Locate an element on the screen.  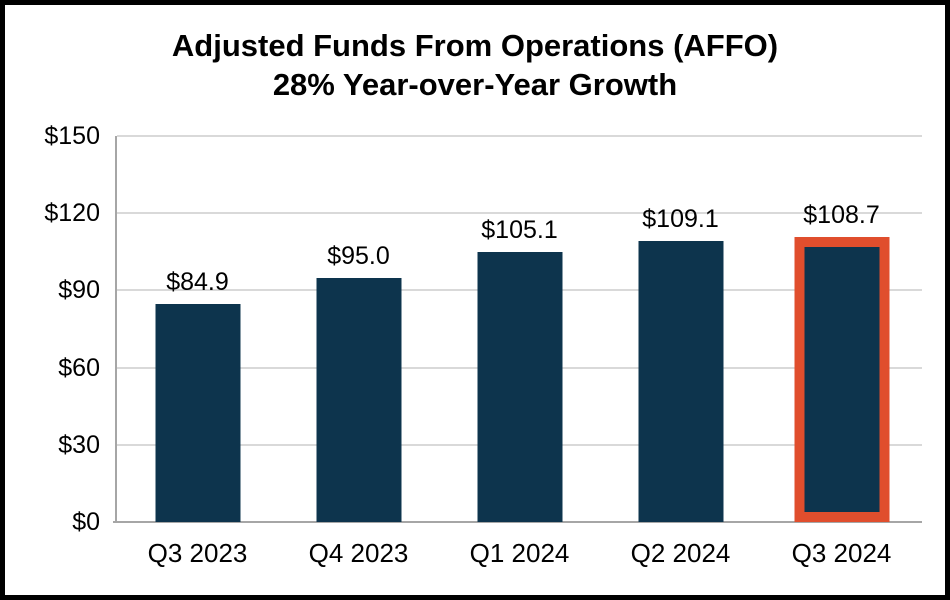
bar-column: $108.7 is located at coordinates (841, 329).